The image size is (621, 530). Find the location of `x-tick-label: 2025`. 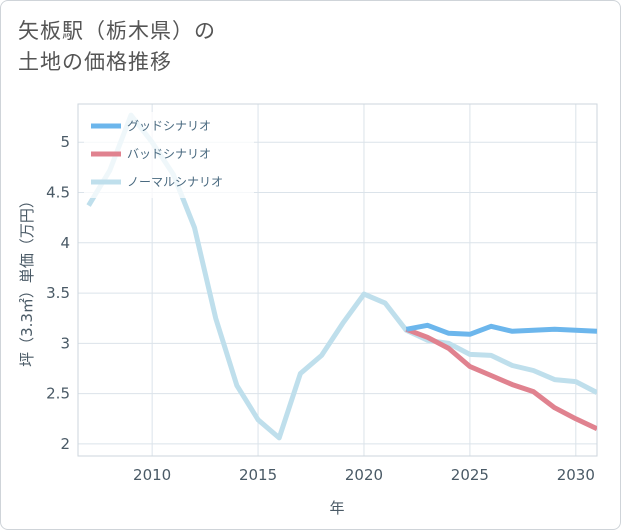

x-tick-label: 2025 is located at coordinates (470, 475).